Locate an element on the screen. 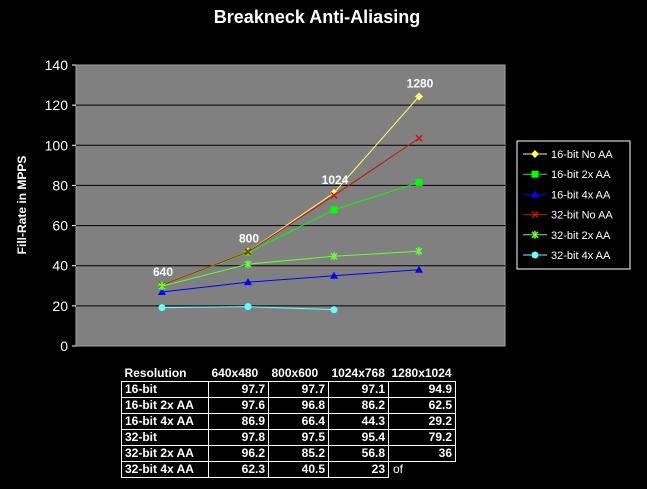 This screenshot has height=489, width=647. table-header-cell: 1024x768 is located at coordinates (358, 373).